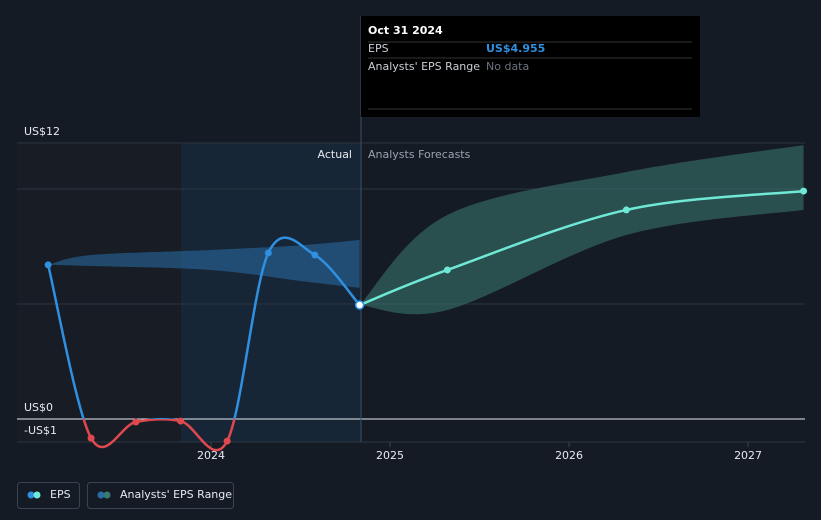 This screenshot has height=520, width=821. I want to click on tooltip-date: Oct 31 2024, so click(405, 30).